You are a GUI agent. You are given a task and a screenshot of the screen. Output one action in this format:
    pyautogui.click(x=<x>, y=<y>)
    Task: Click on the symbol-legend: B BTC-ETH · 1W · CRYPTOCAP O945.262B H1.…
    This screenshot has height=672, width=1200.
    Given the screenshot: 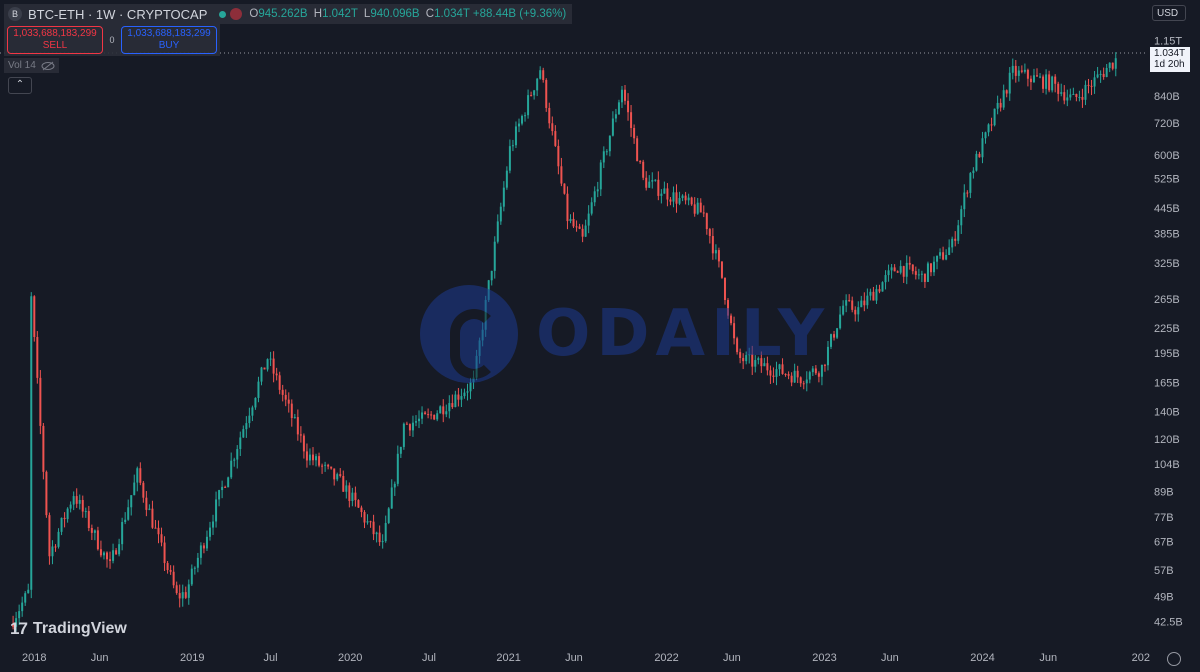 What is the action you would take?
    pyautogui.click(x=288, y=14)
    